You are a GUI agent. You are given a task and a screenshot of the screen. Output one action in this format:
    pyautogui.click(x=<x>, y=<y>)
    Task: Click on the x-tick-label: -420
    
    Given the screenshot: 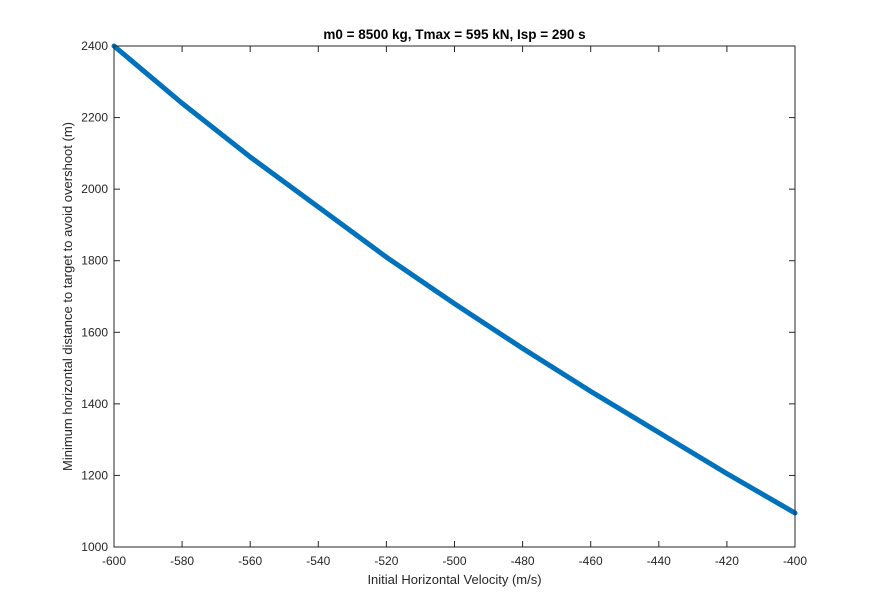 What is the action you would take?
    pyautogui.click(x=727, y=561)
    